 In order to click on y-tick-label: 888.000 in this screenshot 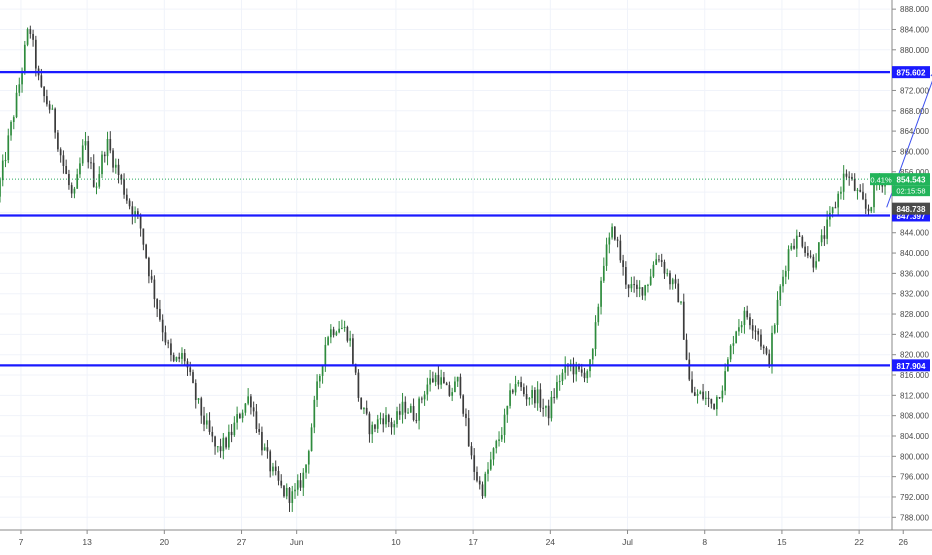, I will do `click(914, 9)`.